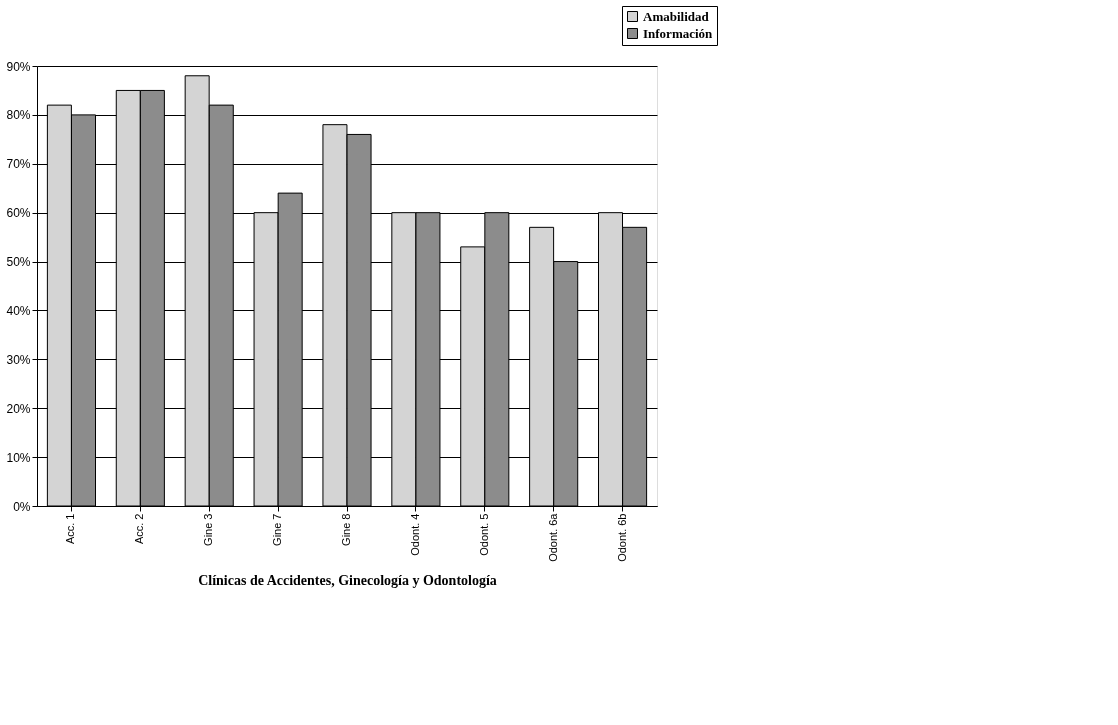  I want to click on y-tick-label: 20%, so click(18, 408).